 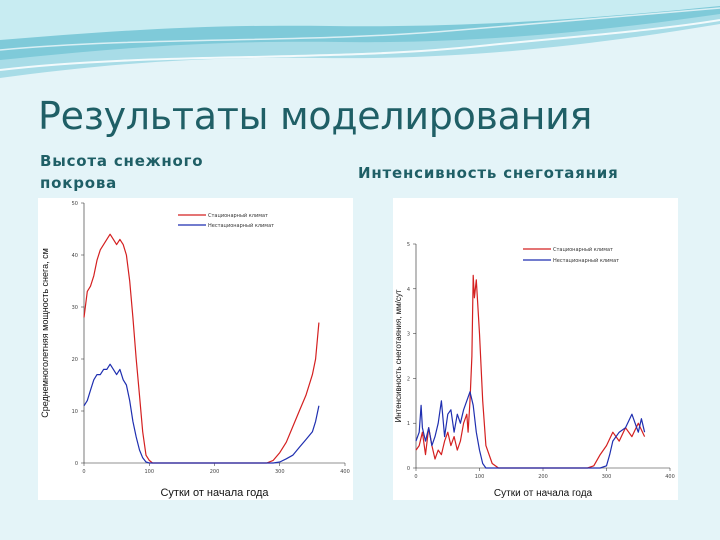 I want to click on y-tick-label: 50, so click(x=75, y=204).